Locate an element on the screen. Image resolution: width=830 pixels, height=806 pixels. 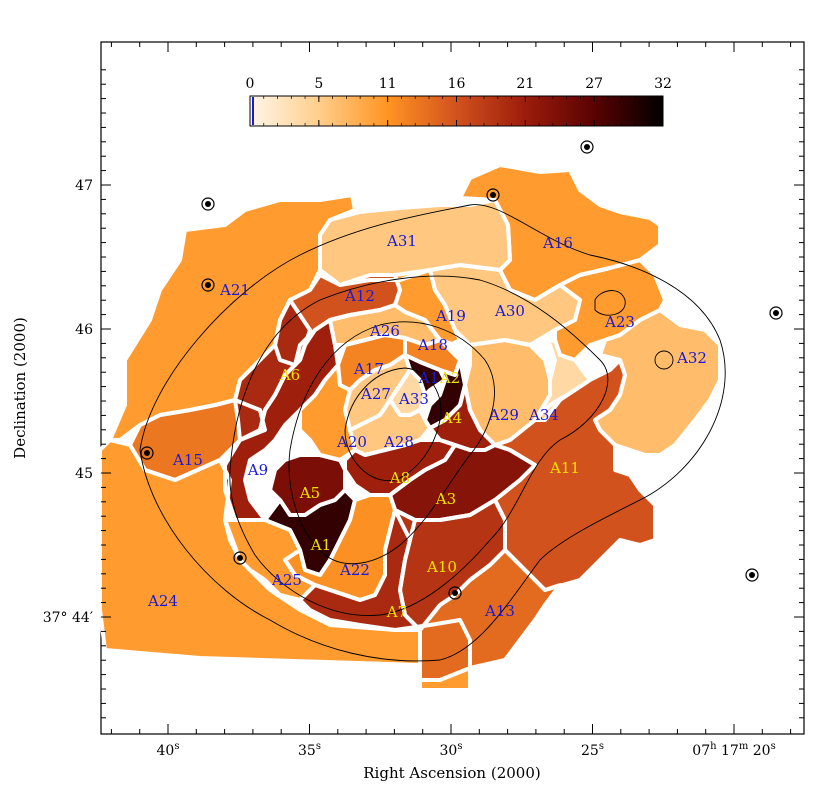
region-a7 is located at coordinates (360, 570).